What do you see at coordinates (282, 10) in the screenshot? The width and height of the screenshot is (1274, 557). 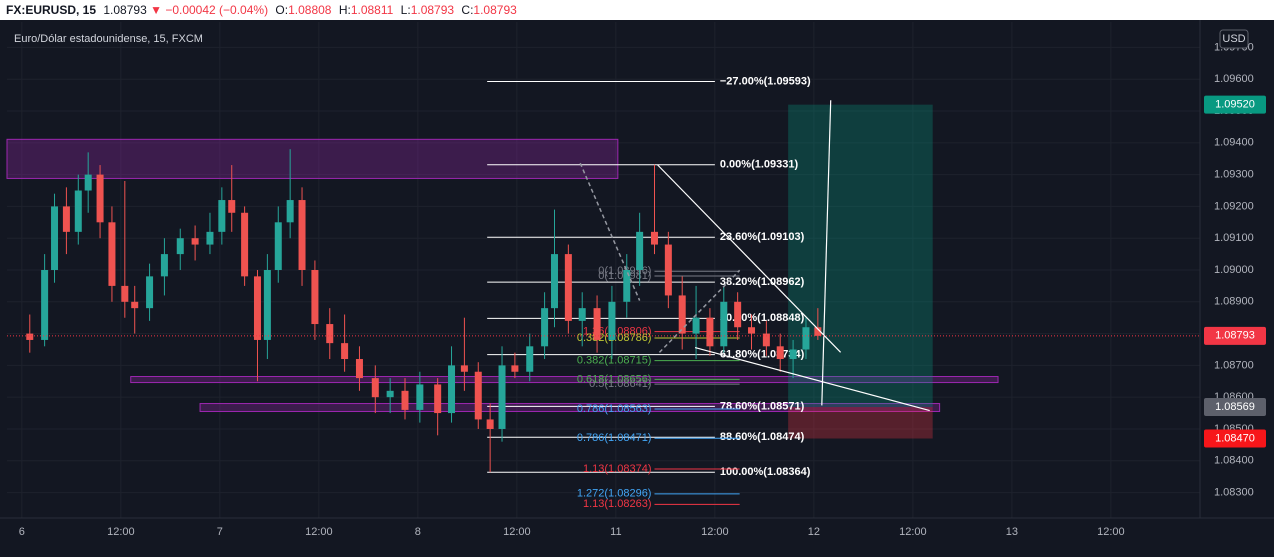 I see `o-label: O:` at bounding box center [282, 10].